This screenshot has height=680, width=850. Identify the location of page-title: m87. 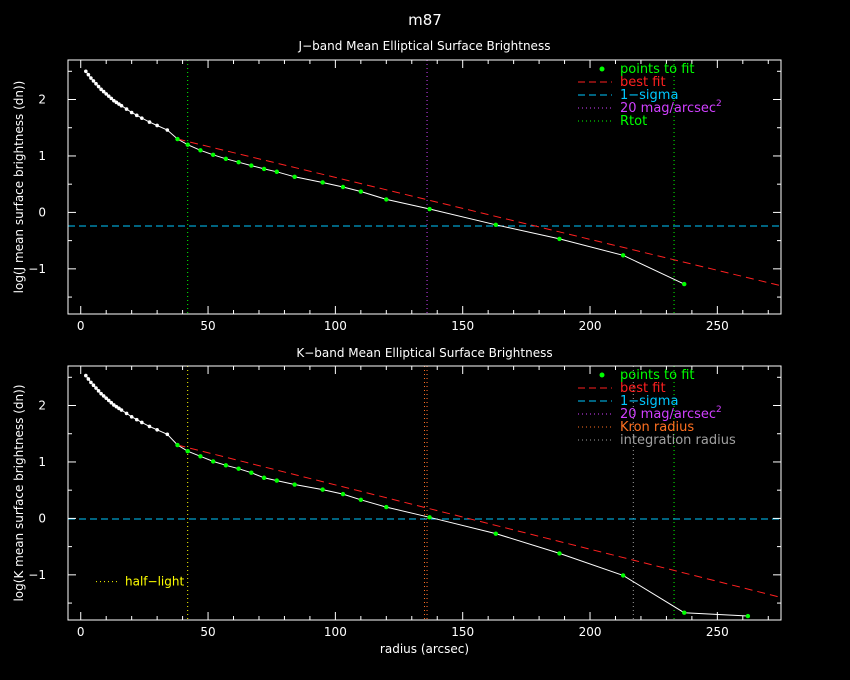
(425, 20).